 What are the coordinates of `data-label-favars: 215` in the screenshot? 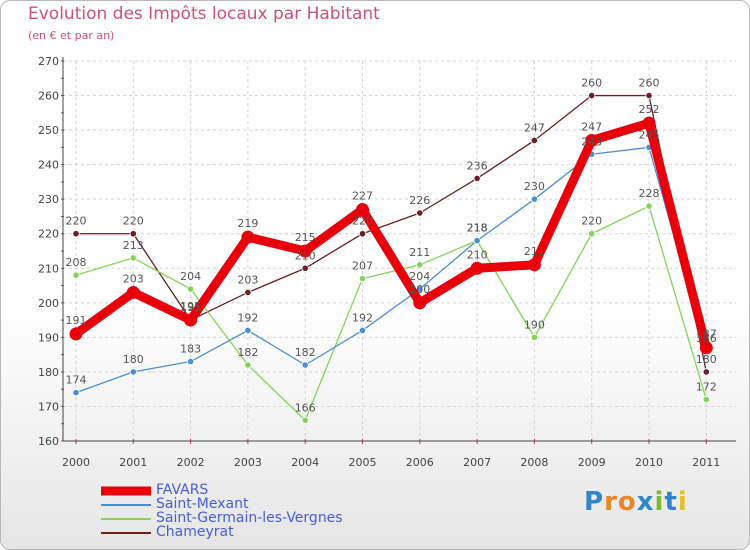 It's located at (305, 237).